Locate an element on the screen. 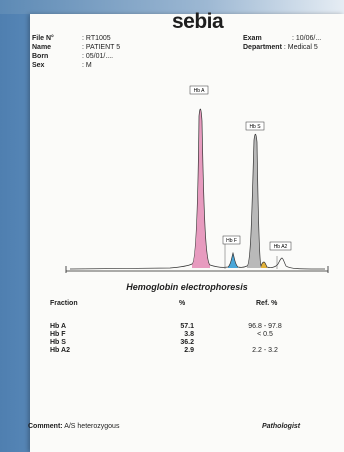  col-ref-header: Ref. % is located at coordinates (267, 303).